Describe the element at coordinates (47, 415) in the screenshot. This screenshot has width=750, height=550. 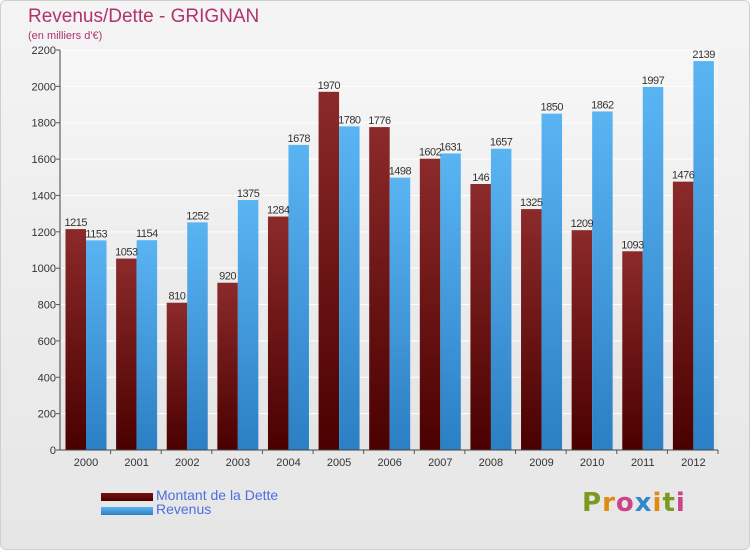
I see `y-tick-label: 200` at that location.